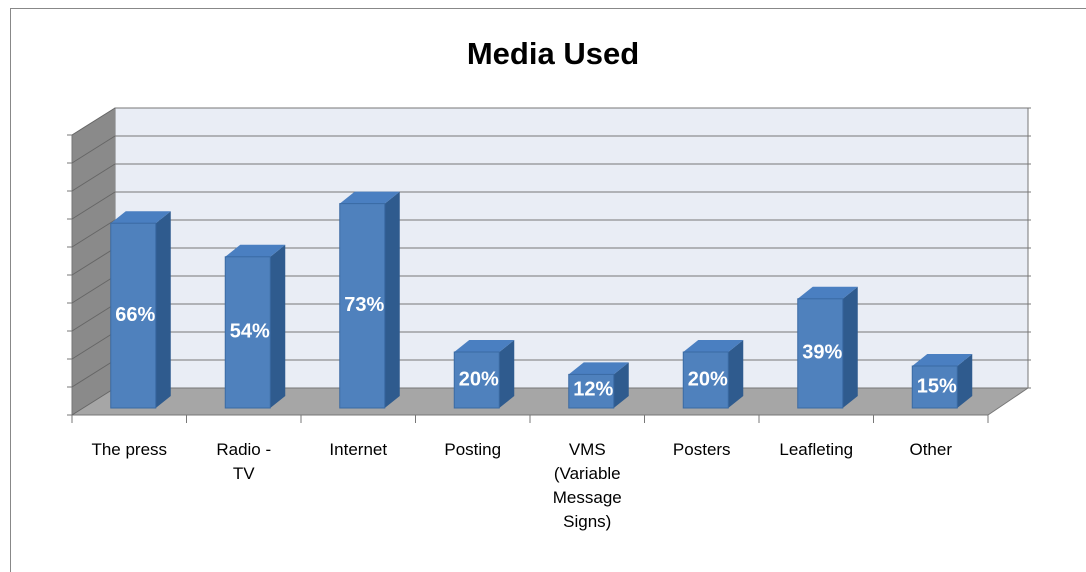  Describe the element at coordinates (587, 485) in the screenshot. I see `x-tick-label: VMS (Variable Message Signs)` at that location.